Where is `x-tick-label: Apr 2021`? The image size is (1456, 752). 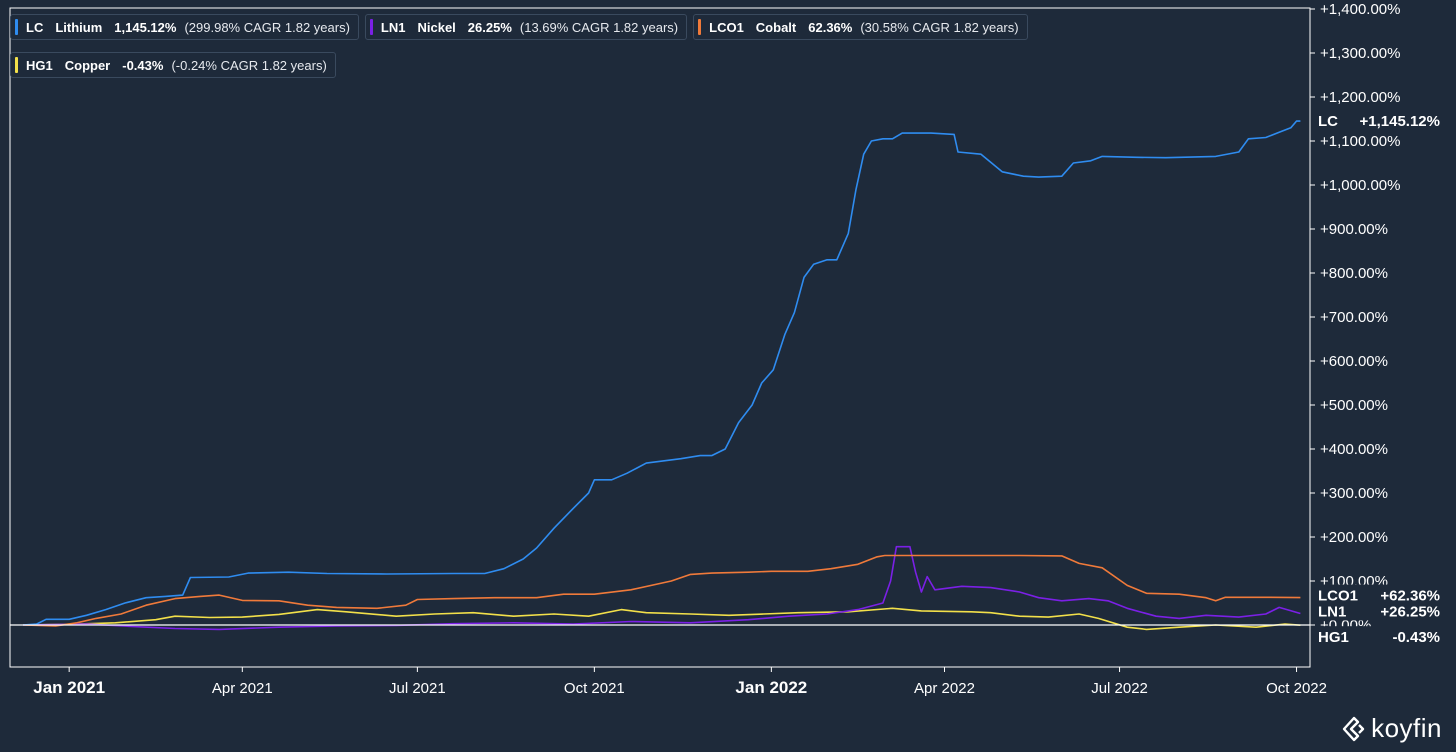
x-tick-label: Apr 2021 is located at coordinates (242, 688).